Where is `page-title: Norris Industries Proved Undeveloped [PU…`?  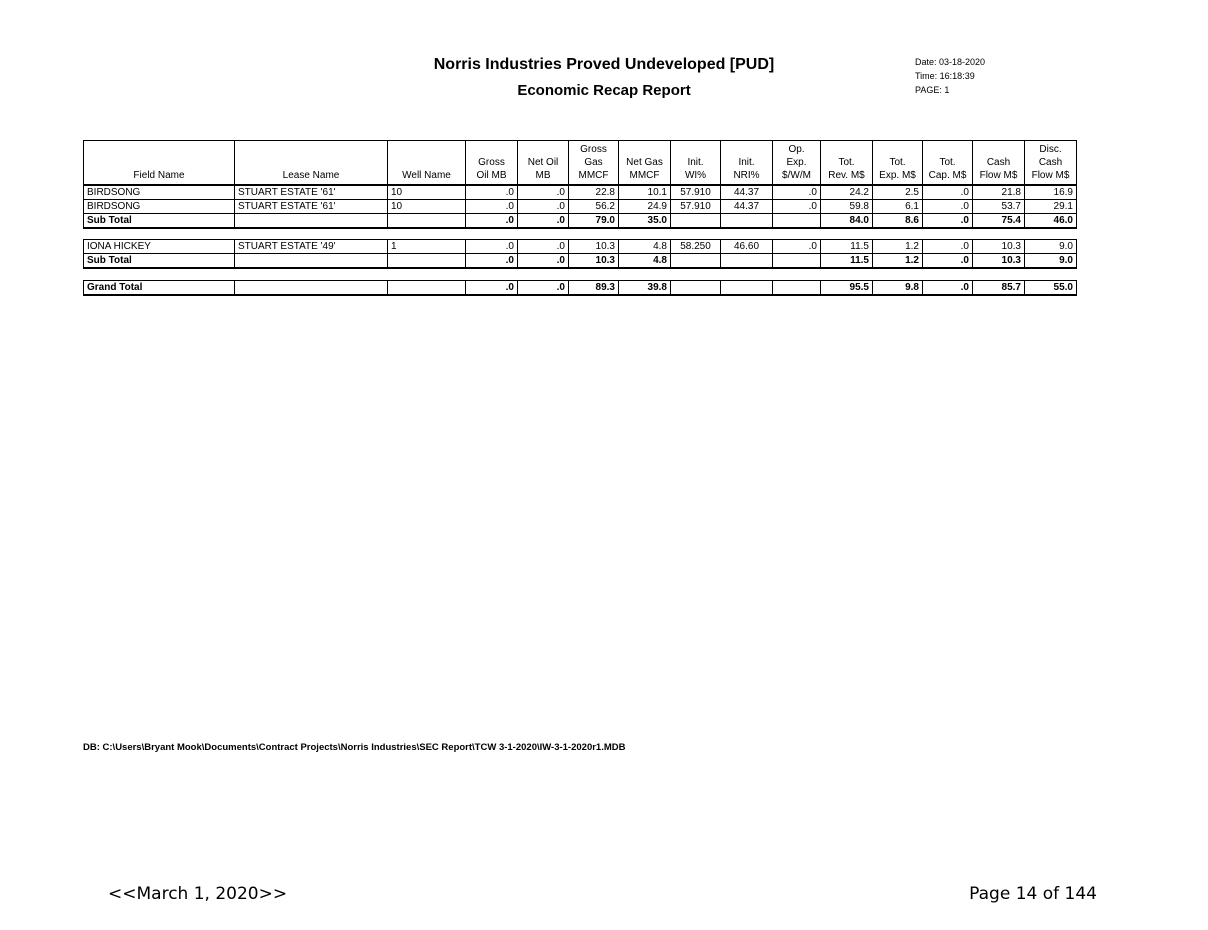 page-title: Norris Industries Proved Undeveloped [PU… is located at coordinates (604, 64).